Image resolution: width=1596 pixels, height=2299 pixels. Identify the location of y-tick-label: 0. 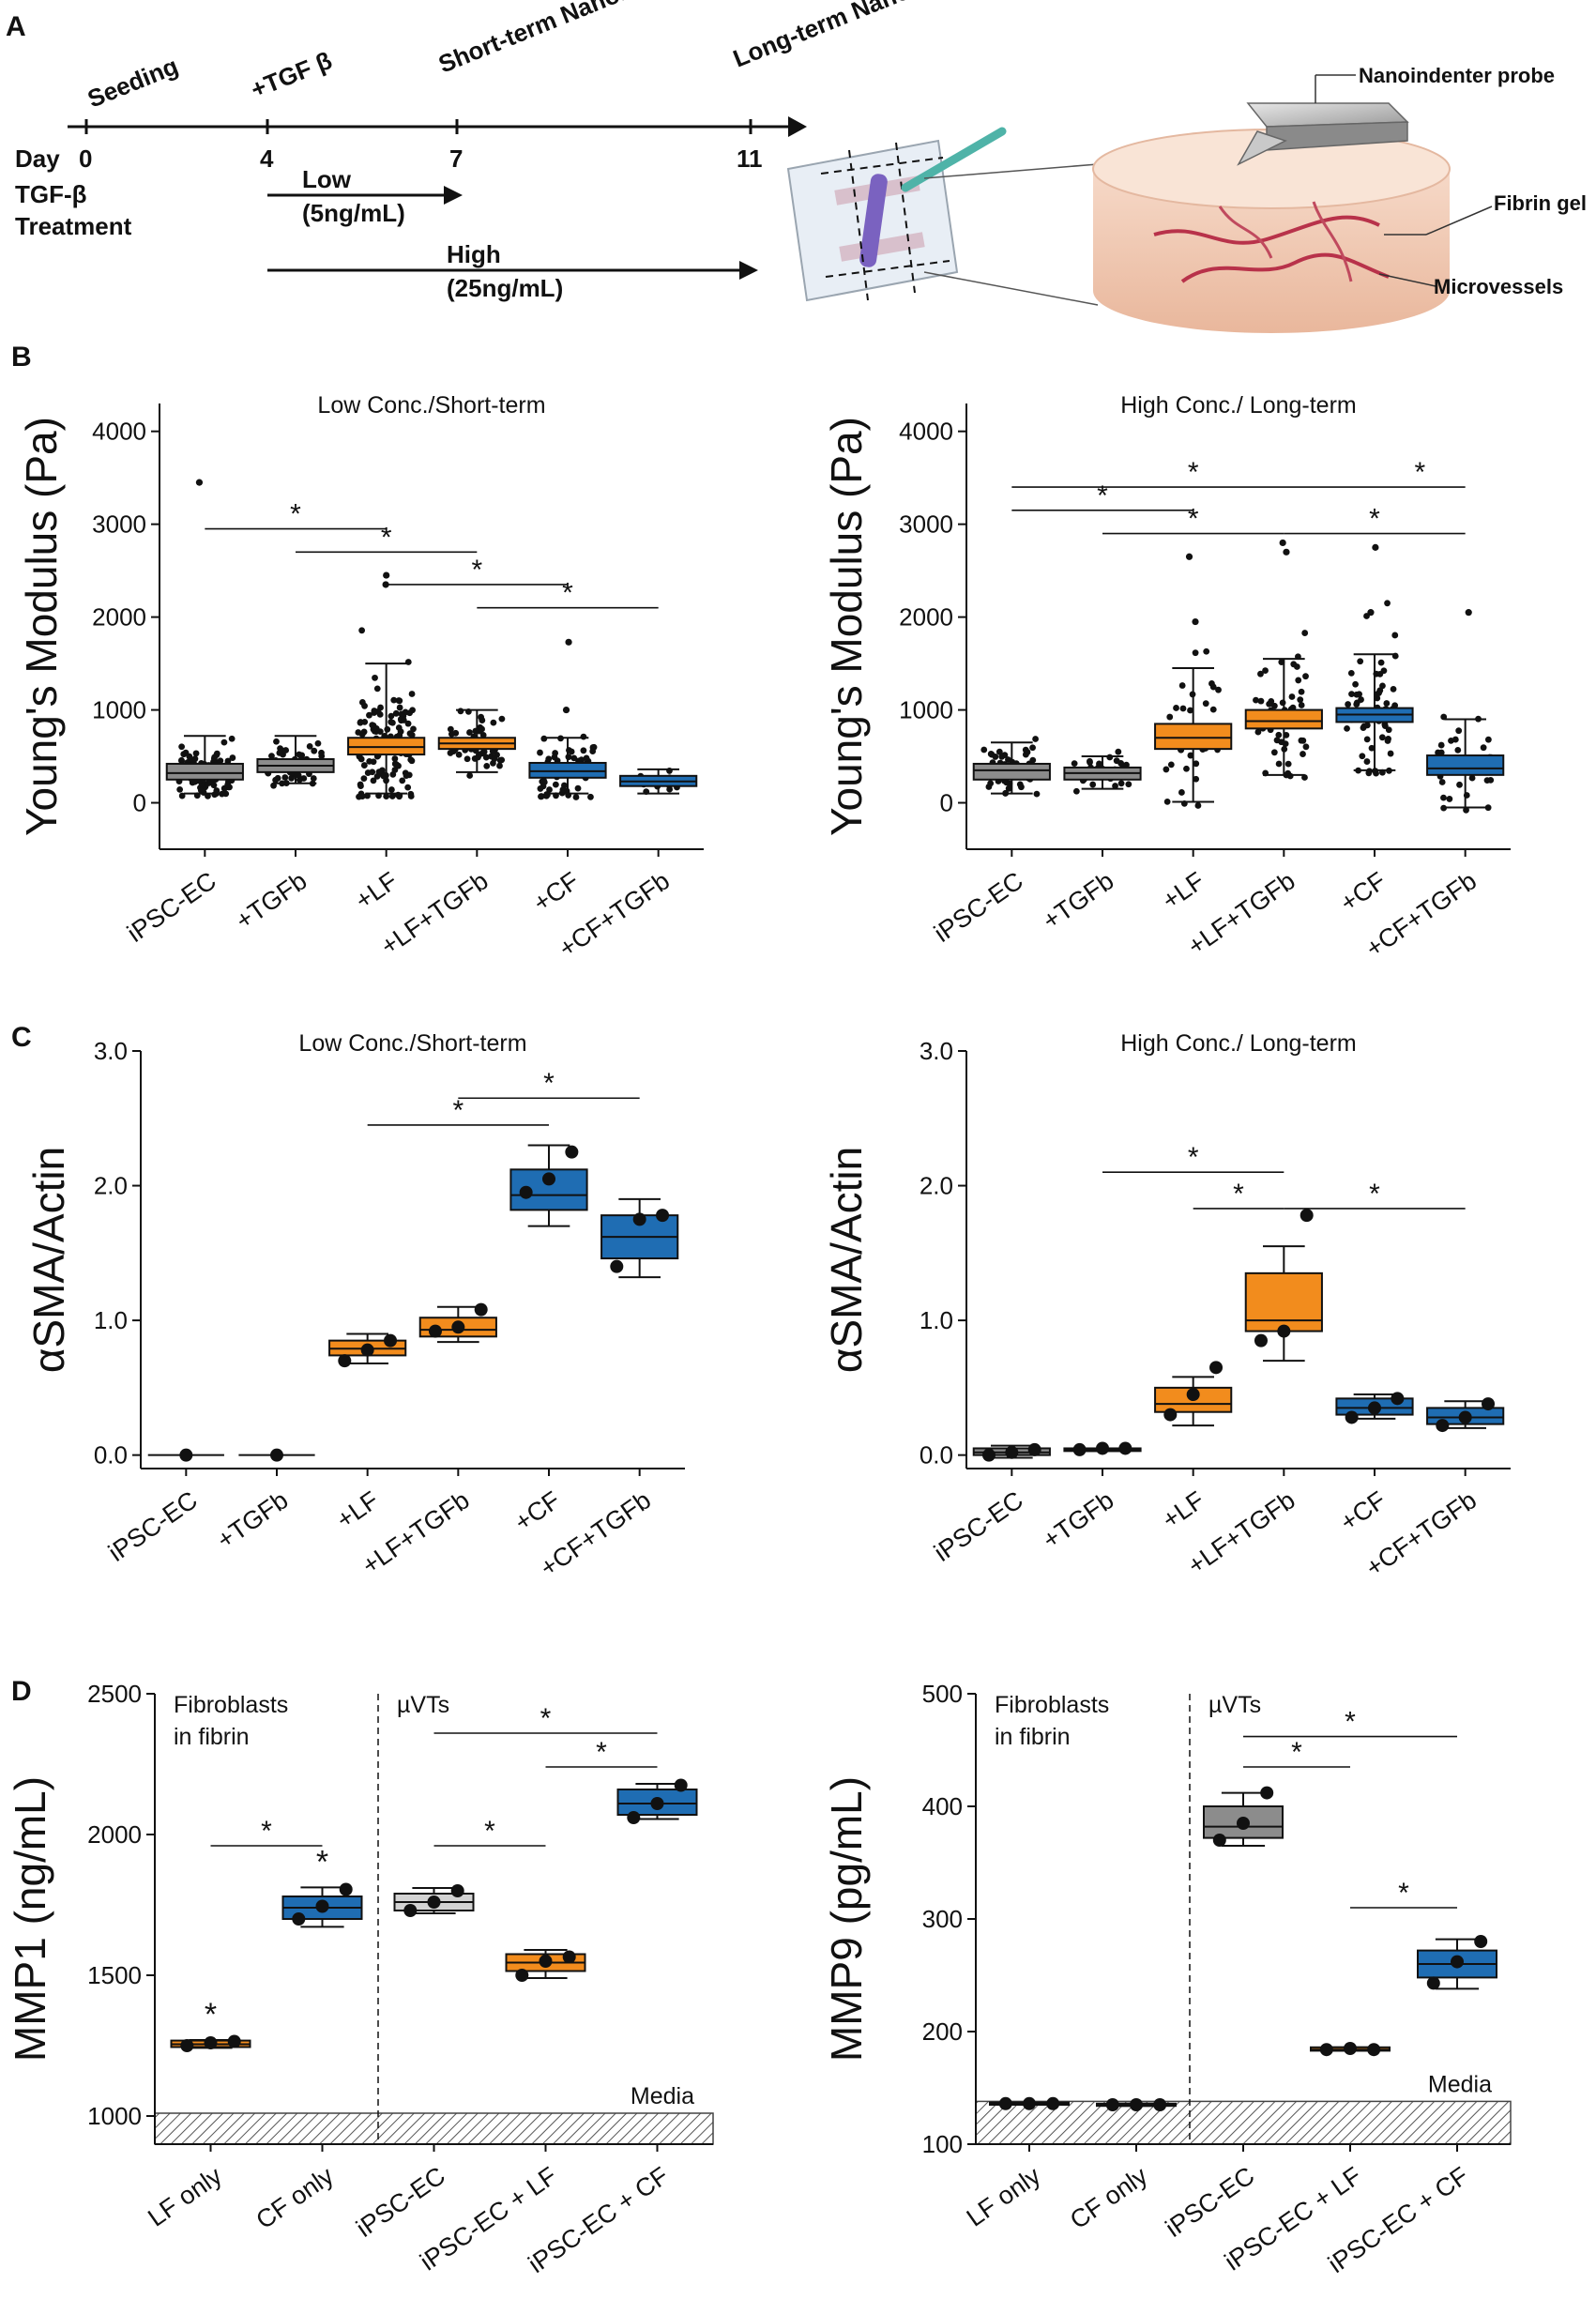
(139, 803).